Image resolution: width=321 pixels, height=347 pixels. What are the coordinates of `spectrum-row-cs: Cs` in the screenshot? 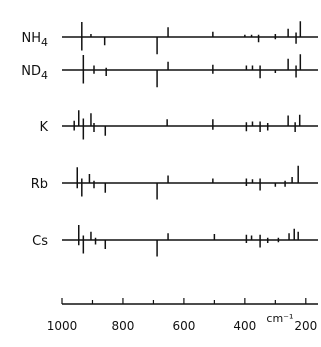 It's located at (175, 241).